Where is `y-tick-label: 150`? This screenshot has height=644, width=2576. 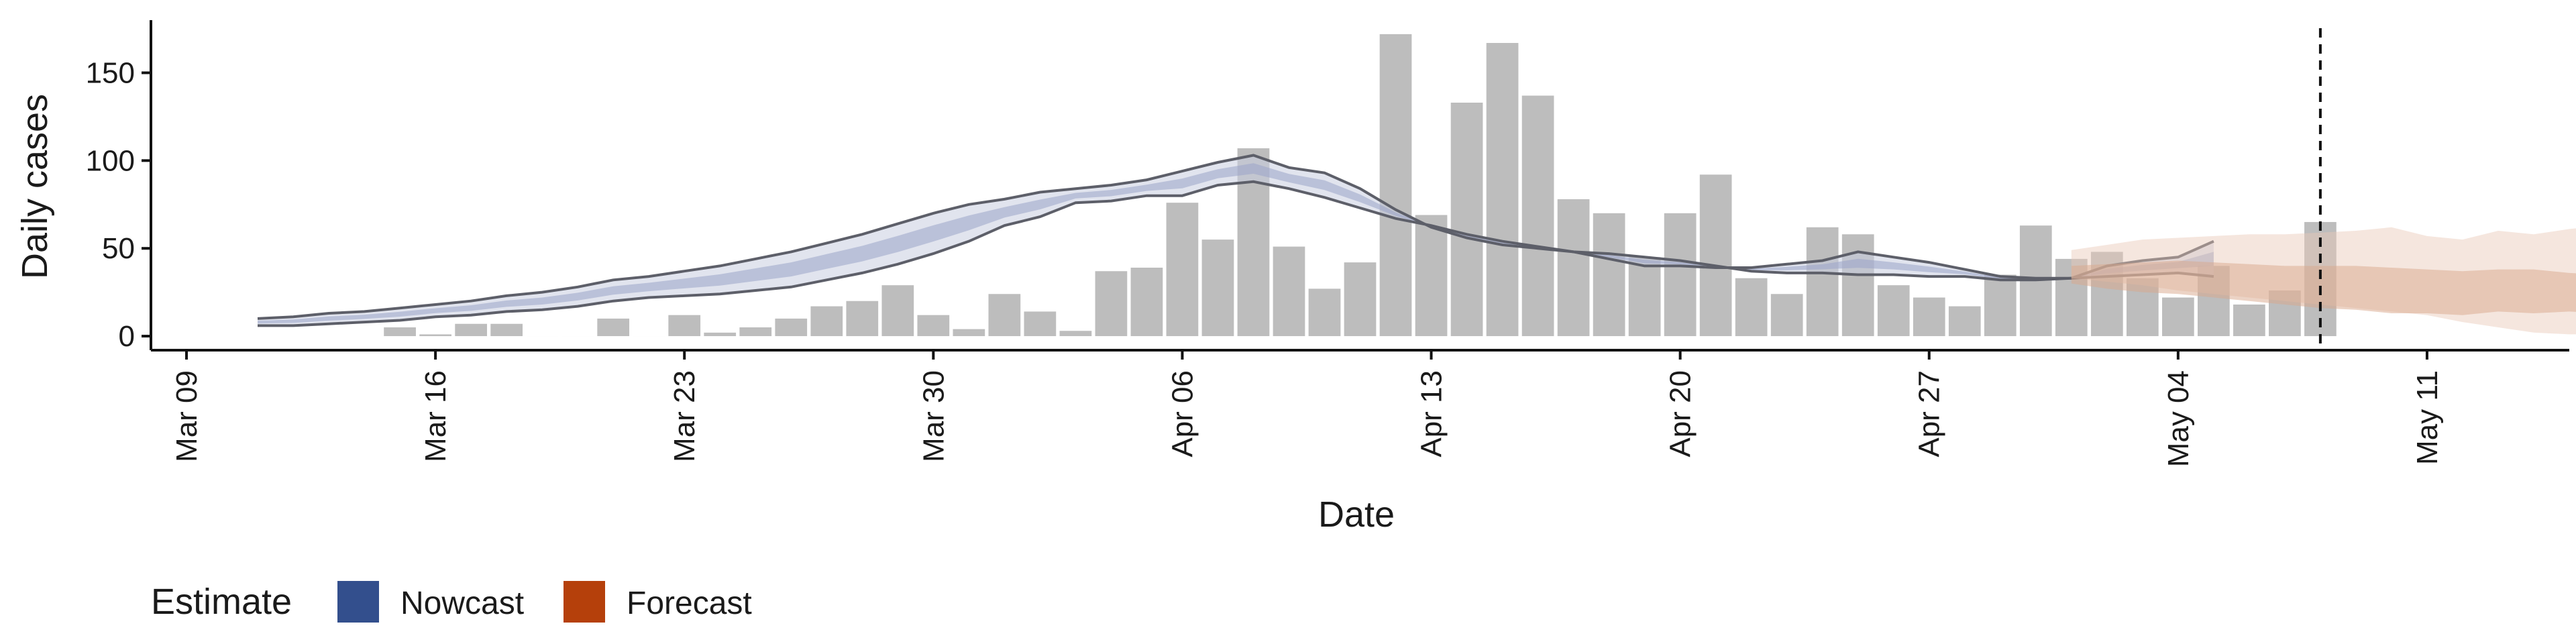
y-tick-label: 150 is located at coordinates (110, 73).